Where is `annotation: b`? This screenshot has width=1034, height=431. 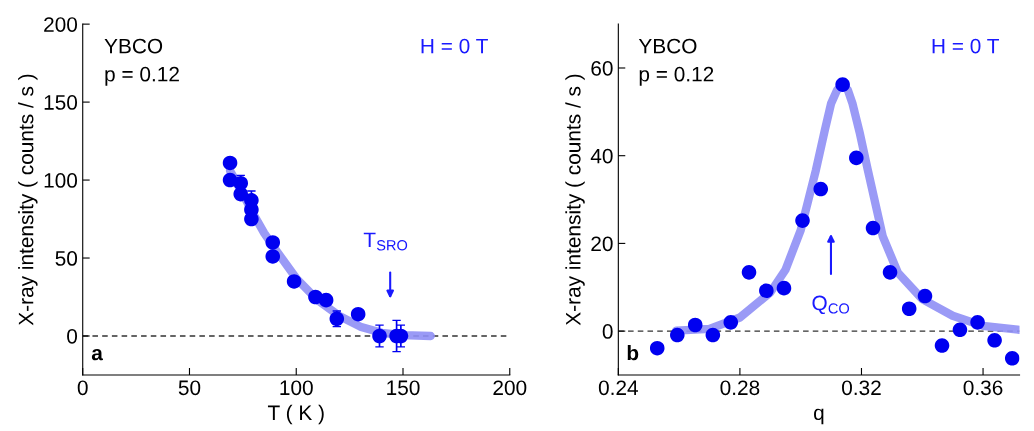 annotation: b is located at coordinates (633, 353).